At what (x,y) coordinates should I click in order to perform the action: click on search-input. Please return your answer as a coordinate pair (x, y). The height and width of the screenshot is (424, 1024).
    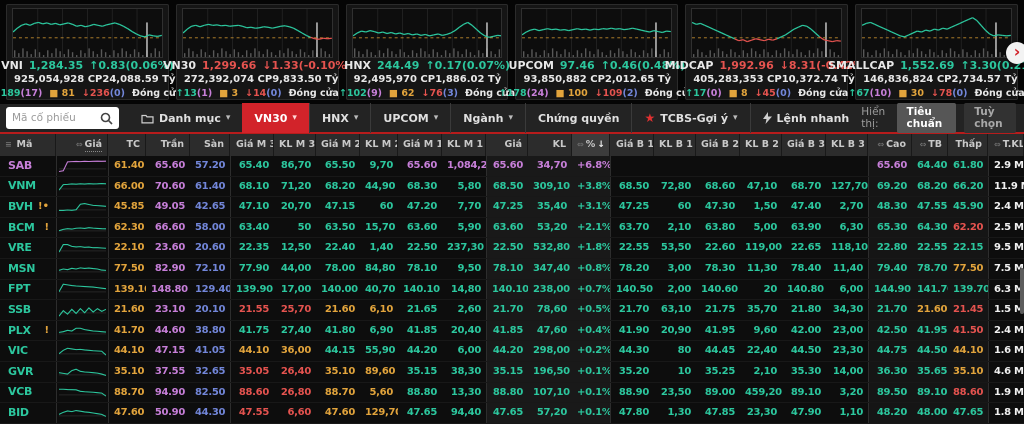
    Looking at the image, I should click on (56, 118).